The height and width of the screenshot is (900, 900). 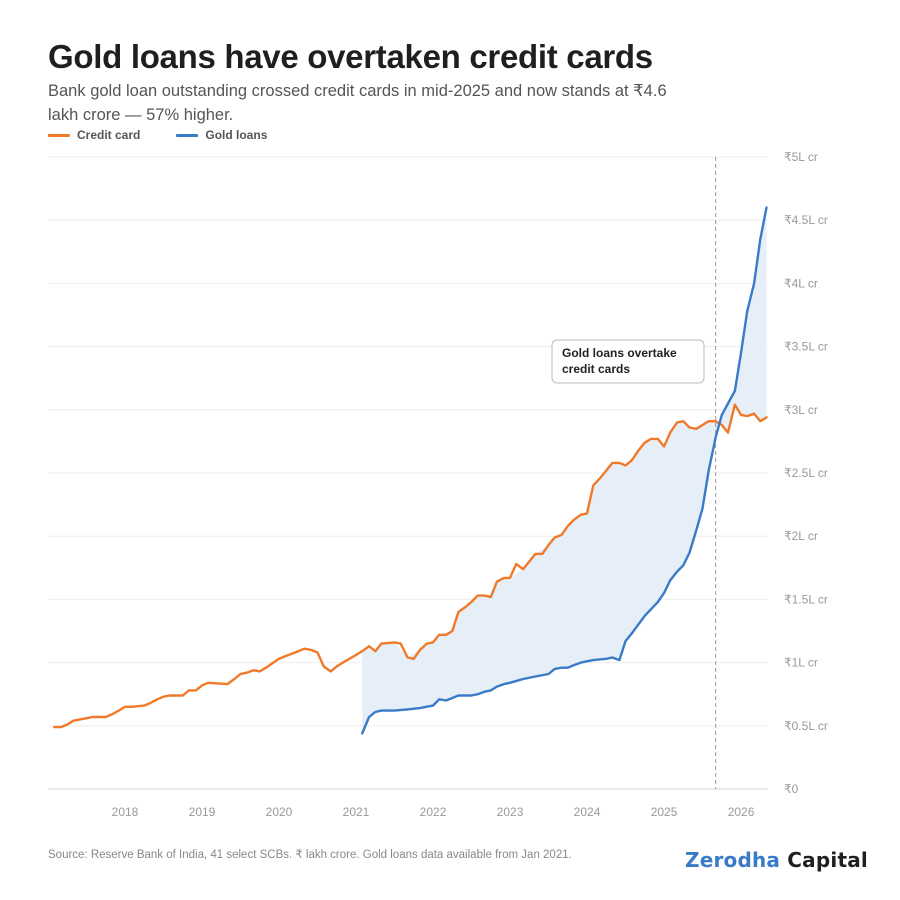 I want to click on x-tick-label: 2020, so click(x=279, y=812).